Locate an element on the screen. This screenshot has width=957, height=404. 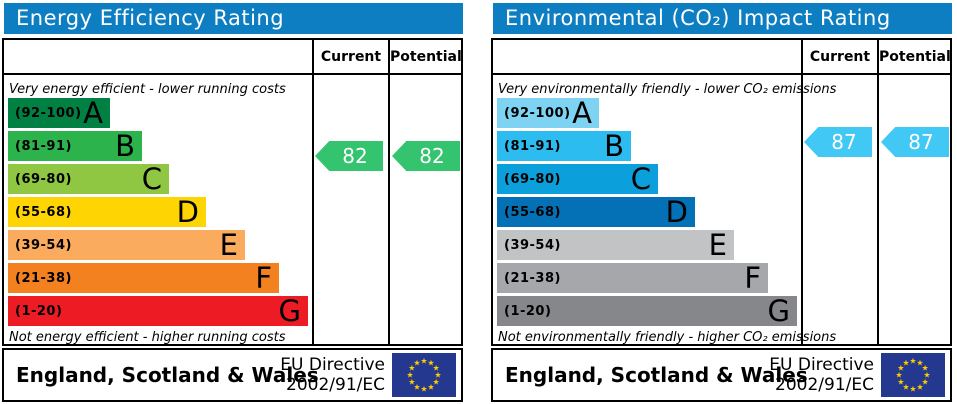
panel-title: Environmental (CO₂) Impact Rating is located at coordinates (722, 18).